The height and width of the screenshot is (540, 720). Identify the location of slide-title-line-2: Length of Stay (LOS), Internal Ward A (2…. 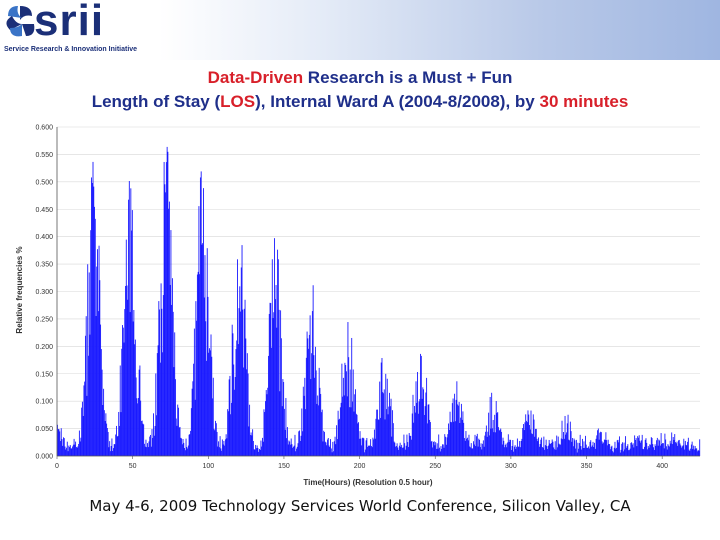
(360, 102).